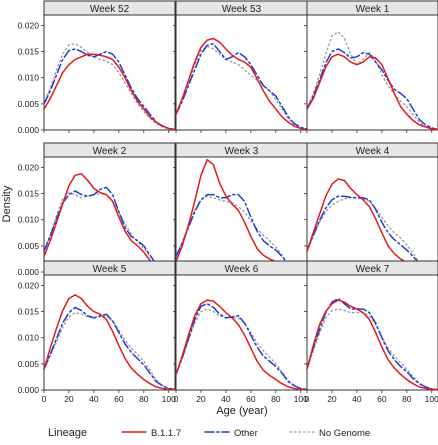 The image size is (438, 445). I want to click on legend-label: No Genome, so click(344, 433).